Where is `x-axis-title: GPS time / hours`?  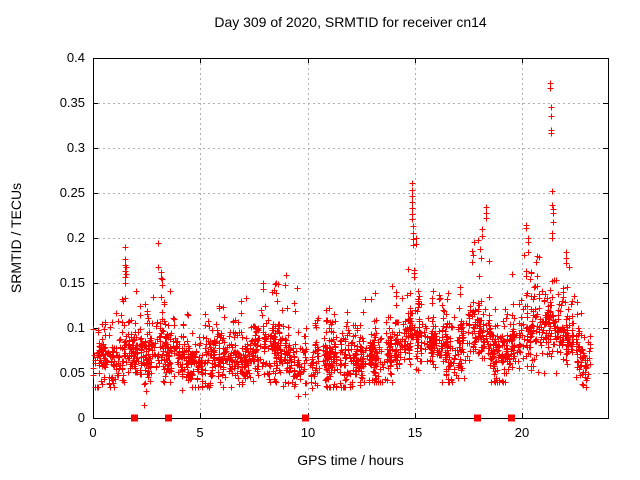
x-axis-title: GPS time / hours is located at coordinates (350, 460).